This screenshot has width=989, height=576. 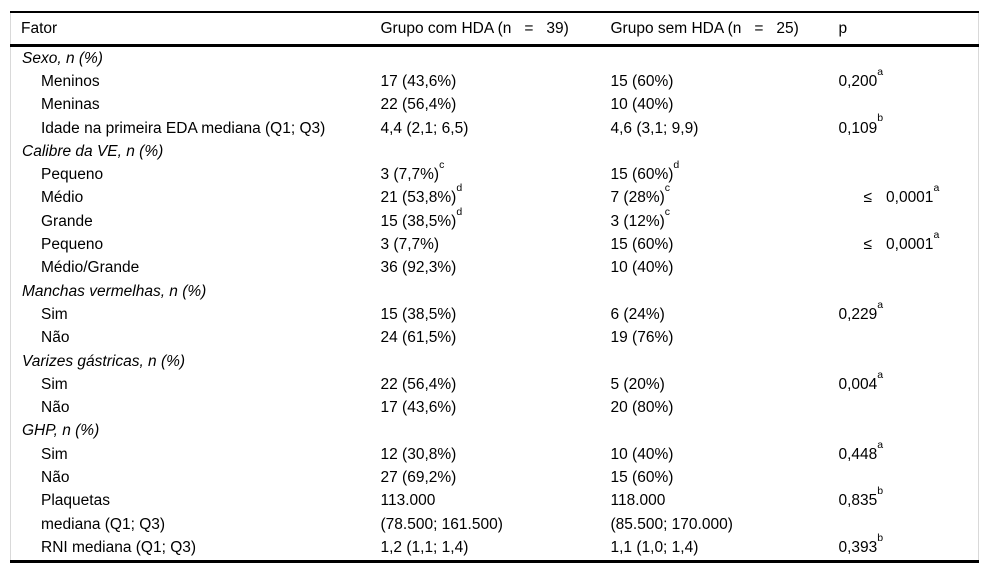 I want to click on table-group-row: Calibre da VE, n (%), so click(x=495, y=151).